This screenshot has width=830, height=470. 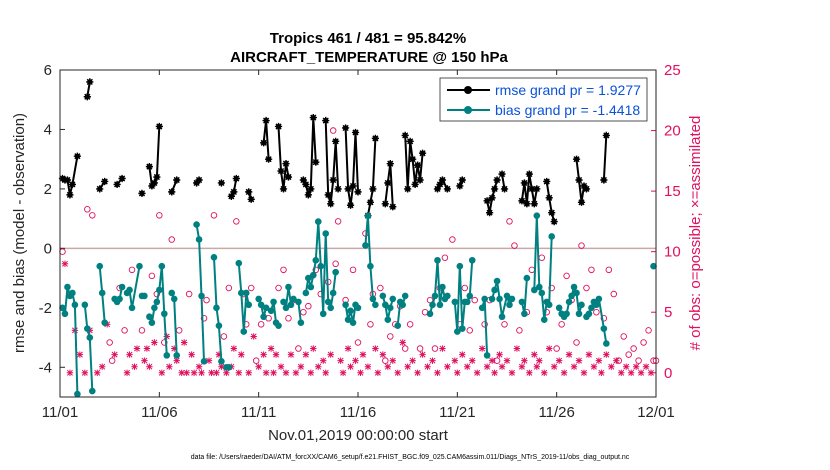 What do you see at coordinates (656, 412) in the screenshot?
I see `x-tick-label: 12/01` at bounding box center [656, 412].